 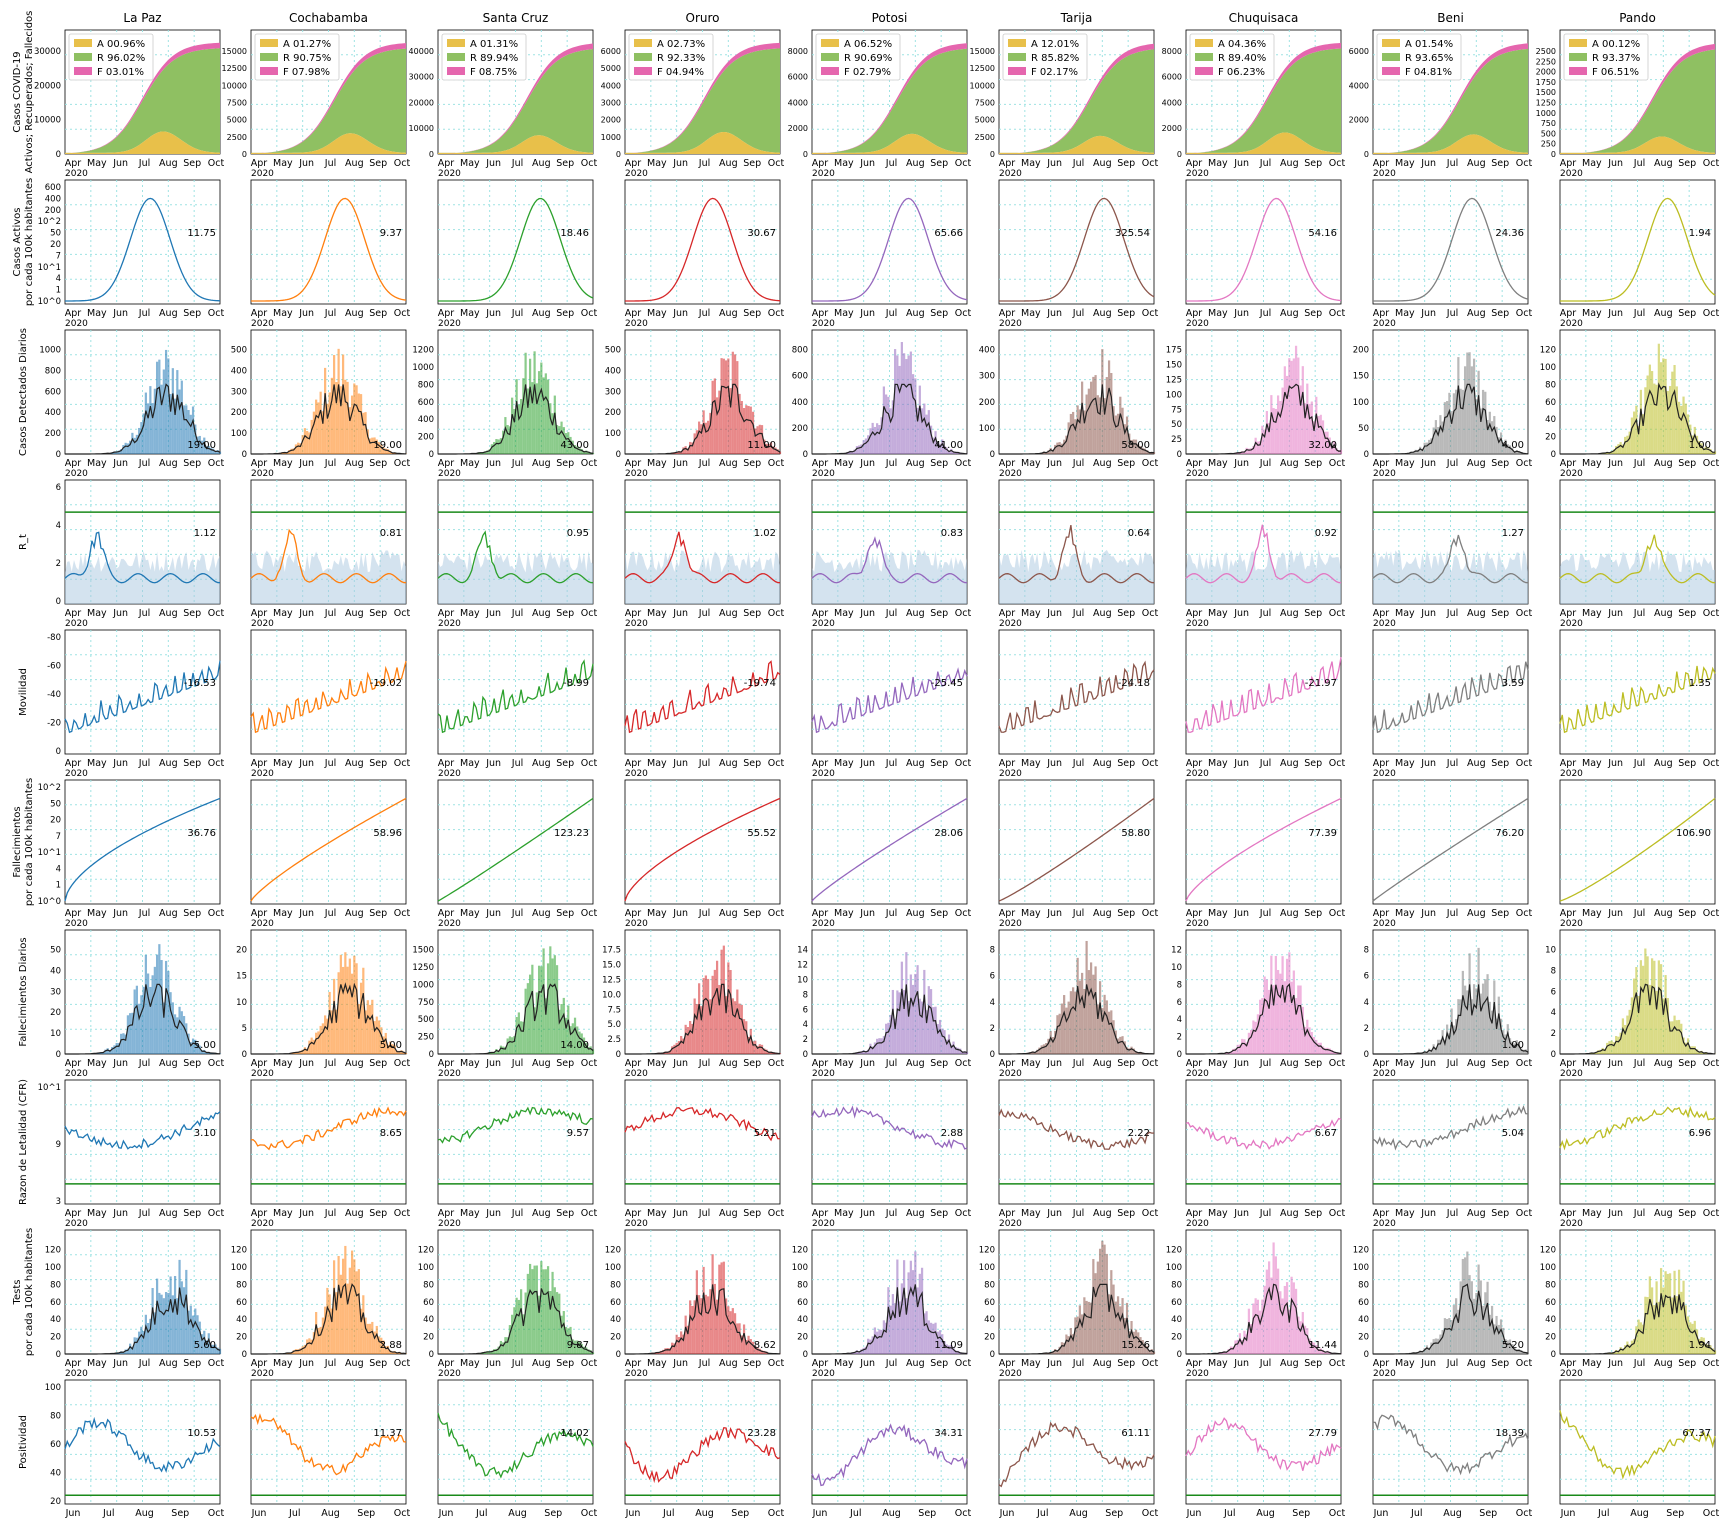 What do you see at coordinates (1450, 144) in the screenshot?
I see `area-active` at bounding box center [1450, 144].